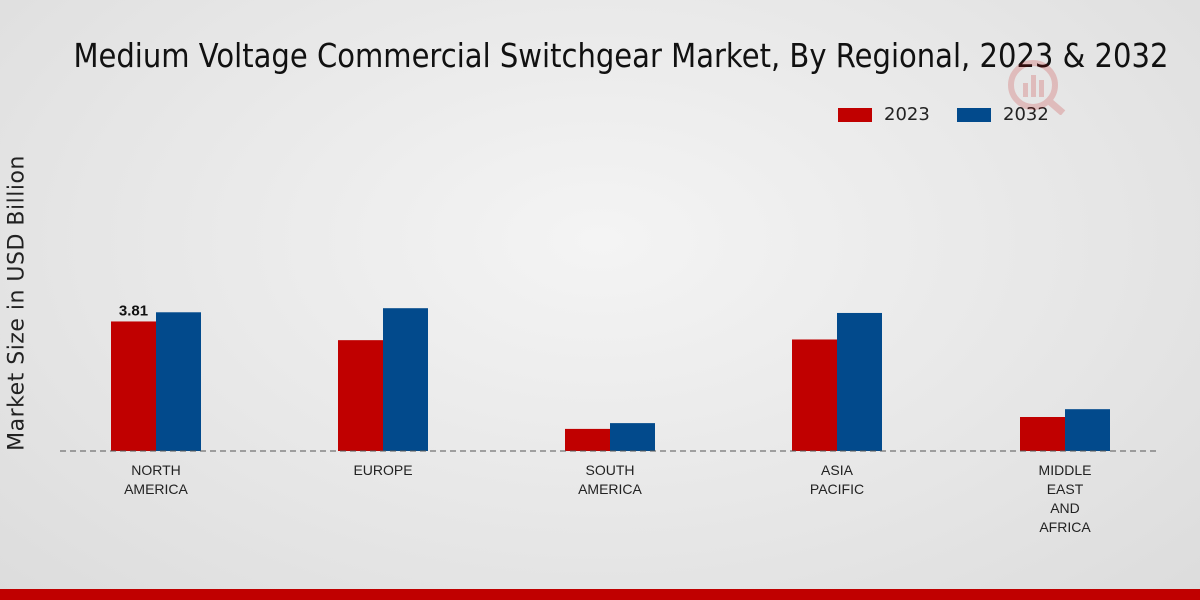 The image size is (1200, 600). What do you see at coordinates (907, 114) in the screenshot?
I see `legend-label-2023: 2023` at bounding box center [907, 114].